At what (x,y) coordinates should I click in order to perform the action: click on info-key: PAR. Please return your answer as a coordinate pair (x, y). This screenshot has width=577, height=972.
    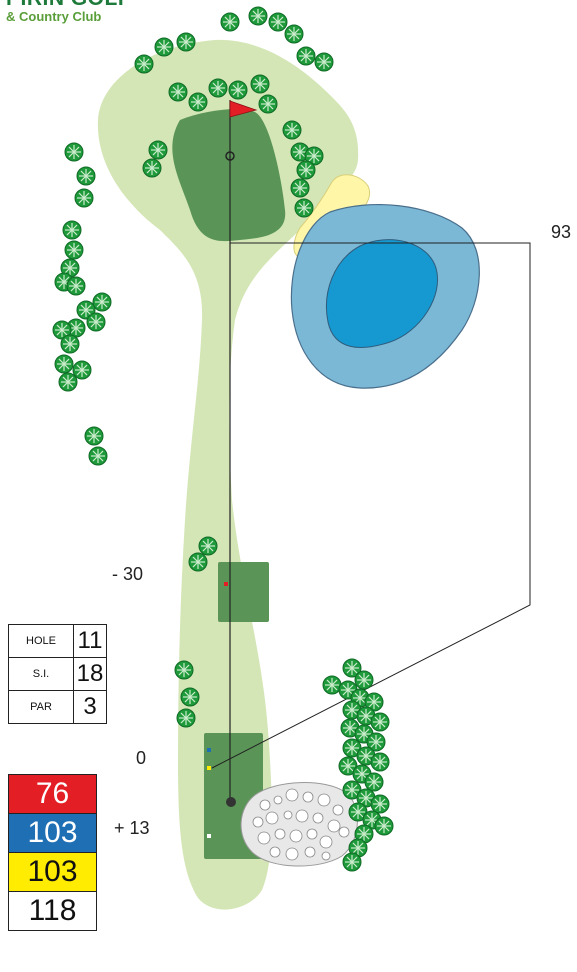
    Looking at the image, I should click on (41, 707).